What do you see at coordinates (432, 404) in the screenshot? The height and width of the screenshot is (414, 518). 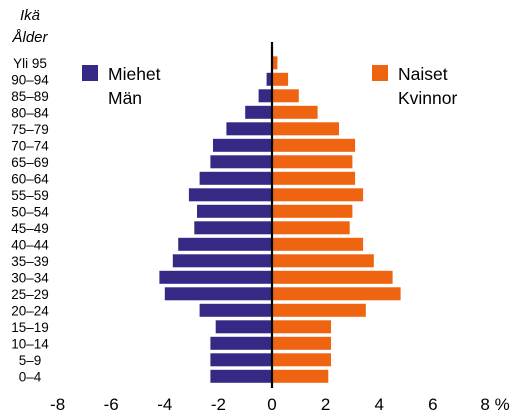 I see `x-tick-label-7: 6` at bounding box center [432, 404].